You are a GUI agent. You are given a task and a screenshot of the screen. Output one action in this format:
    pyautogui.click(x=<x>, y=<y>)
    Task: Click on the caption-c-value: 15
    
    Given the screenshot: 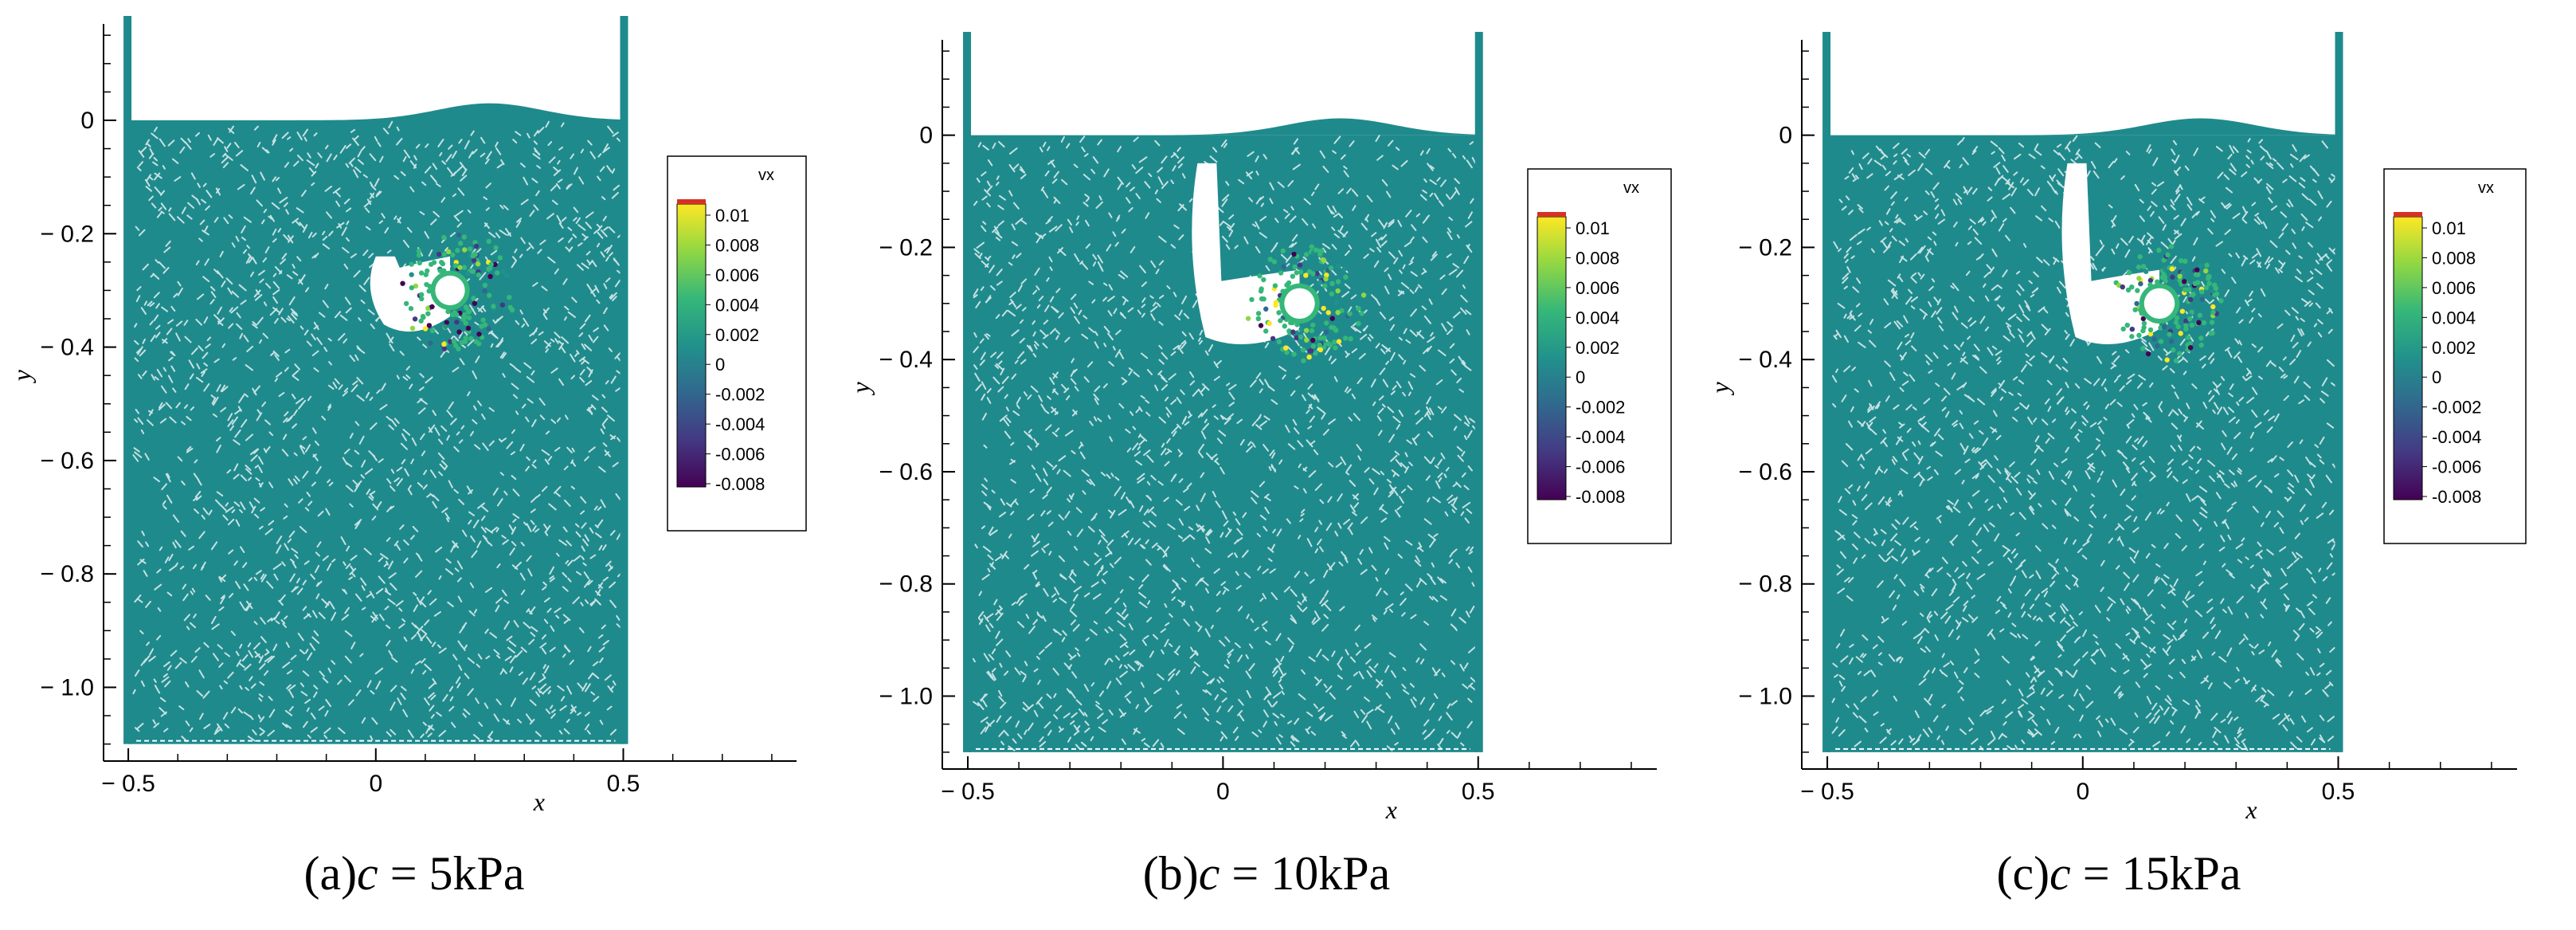 What is the action you would take?
    pyautogui.click(x=2145, y=874)
    